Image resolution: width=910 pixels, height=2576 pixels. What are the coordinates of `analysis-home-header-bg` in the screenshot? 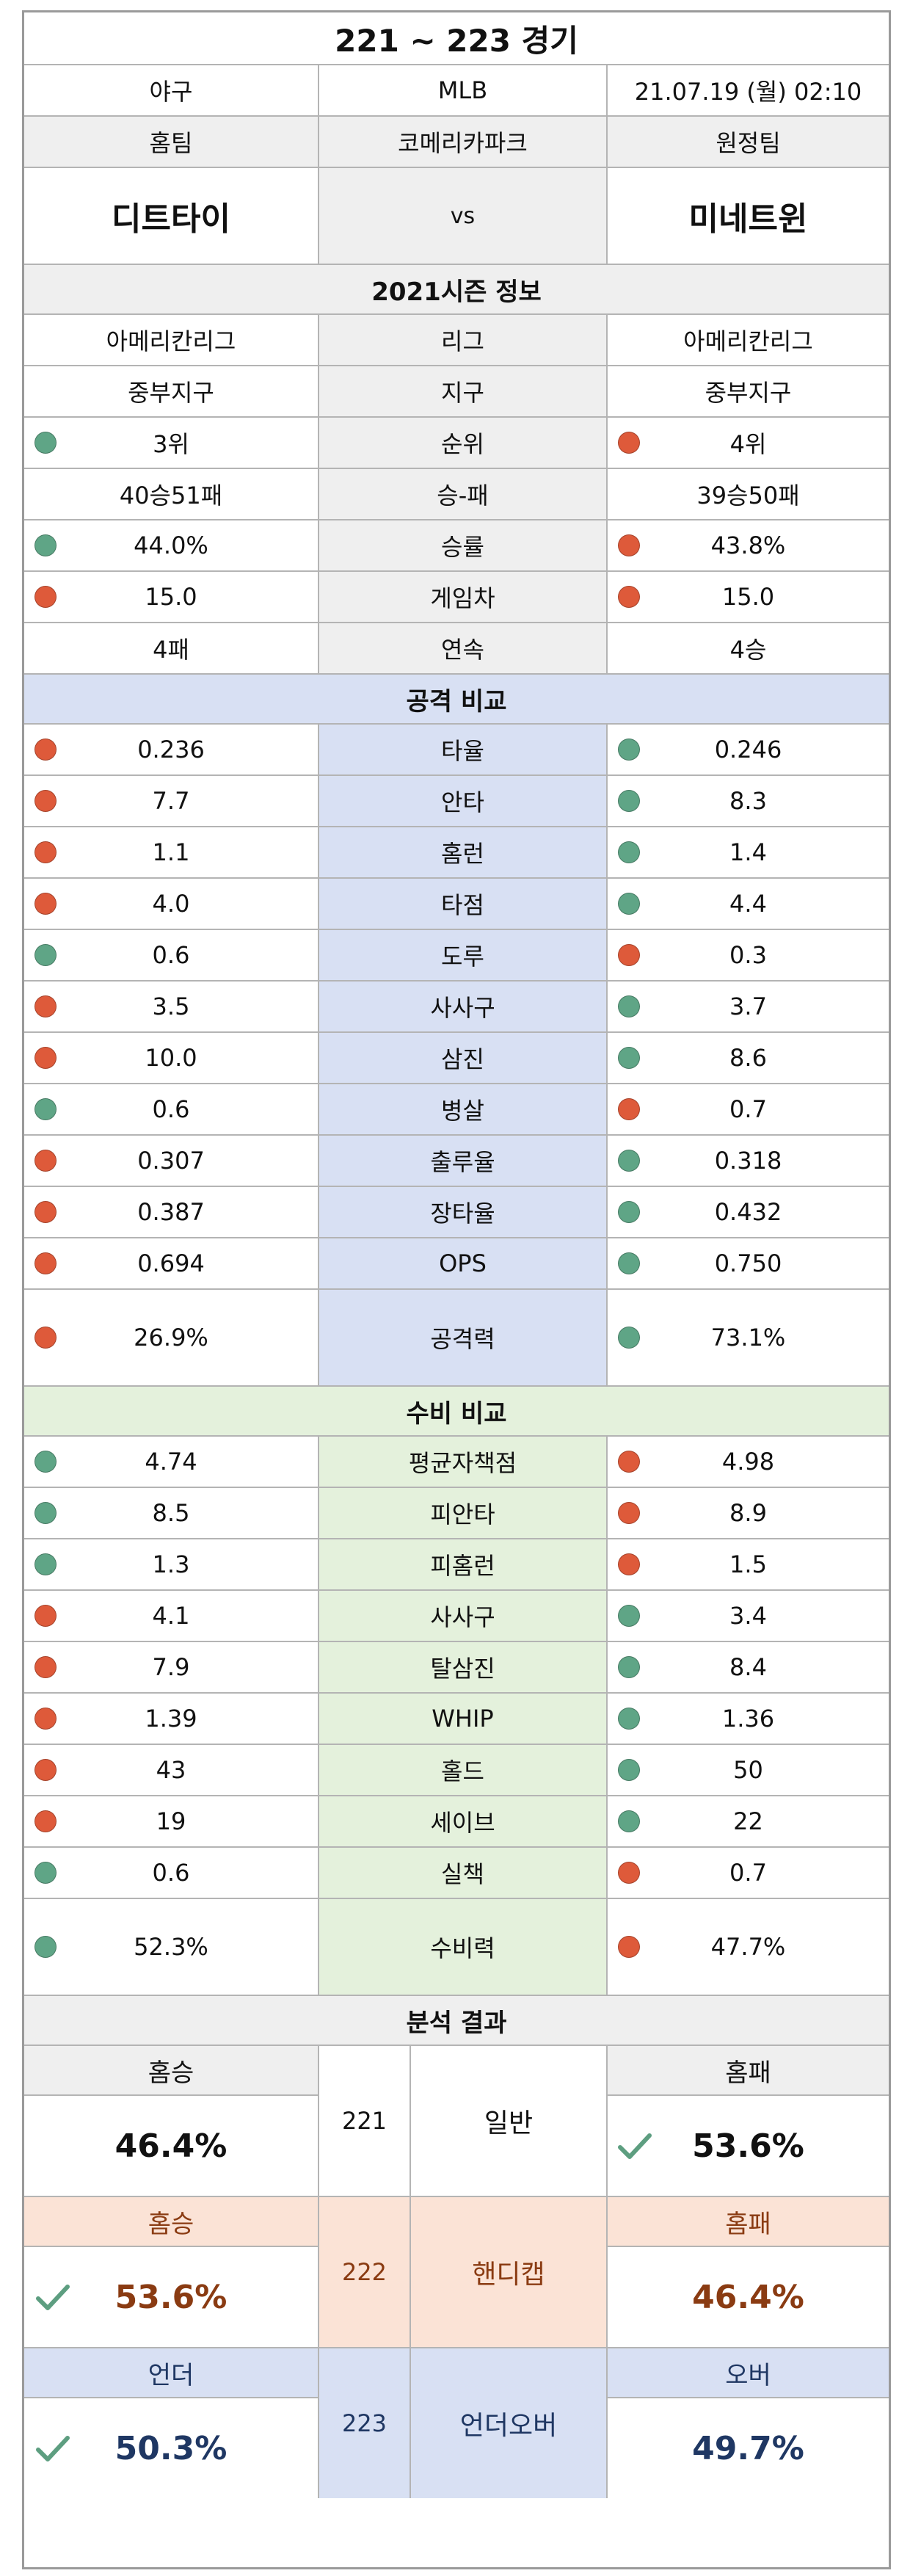 It's located at (171, 2373).